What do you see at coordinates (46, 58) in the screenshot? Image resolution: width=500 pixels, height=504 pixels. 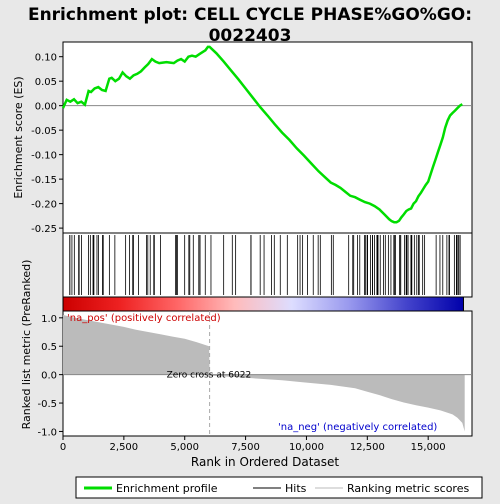 I see `es-y-tick-label: 0.10` at bounding box center [46, 58].